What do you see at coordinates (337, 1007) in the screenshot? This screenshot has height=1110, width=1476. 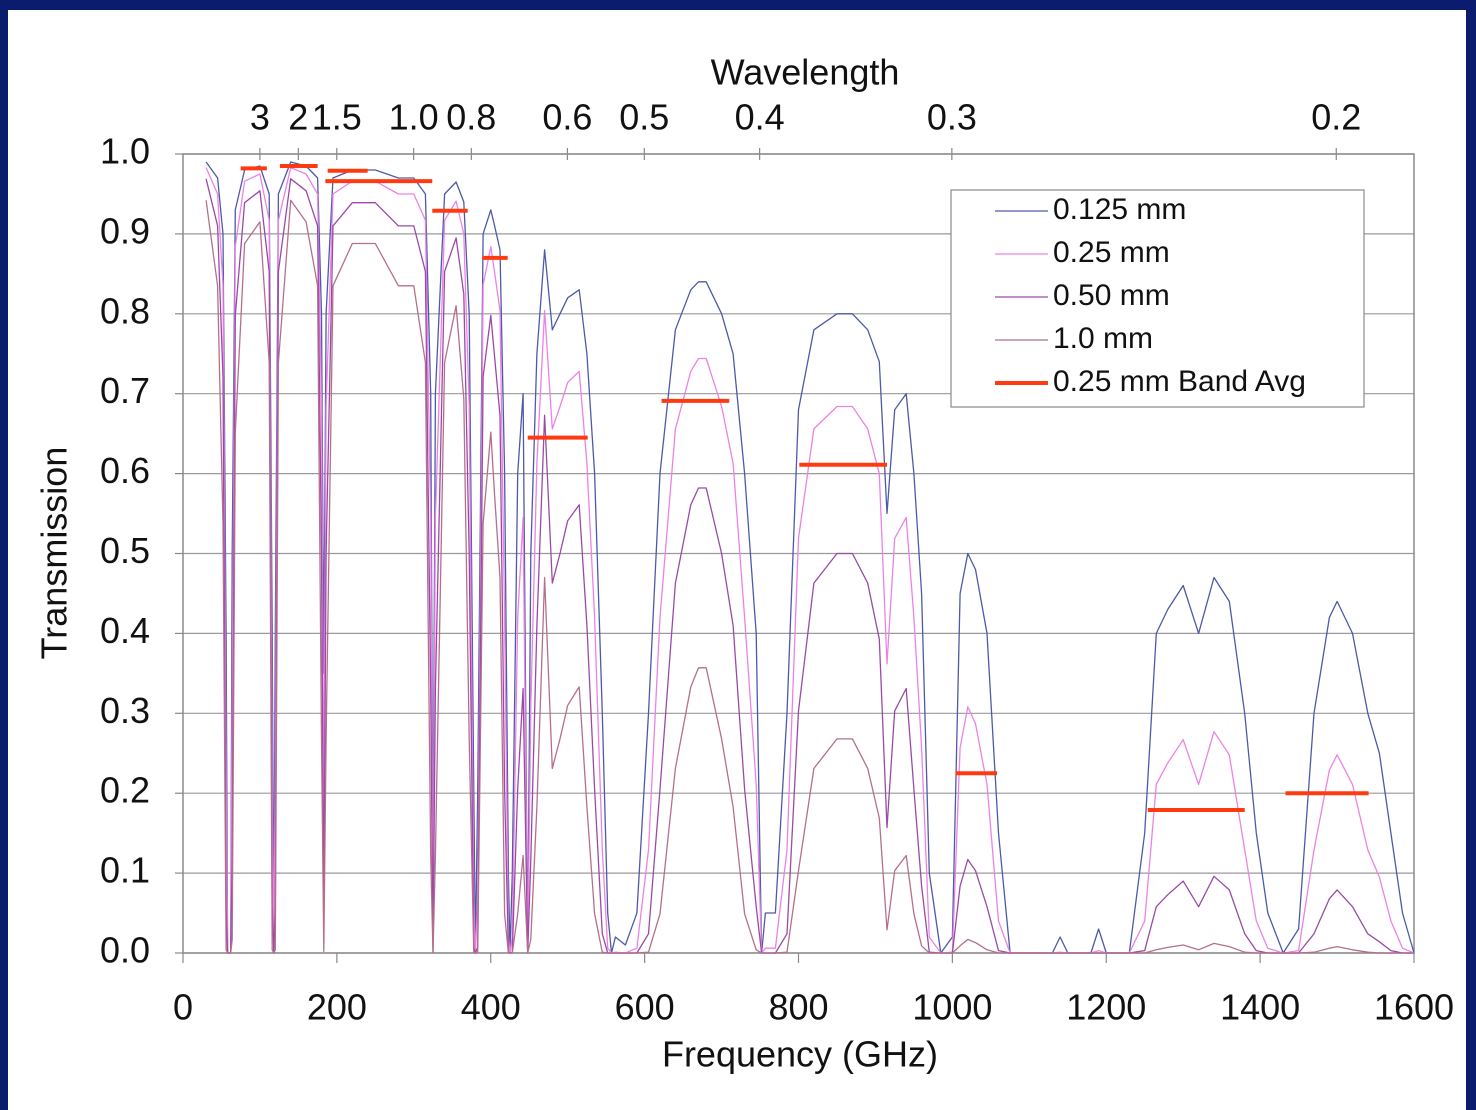 I see `x-tick-label: 200` at bounding box center [337, 1007].